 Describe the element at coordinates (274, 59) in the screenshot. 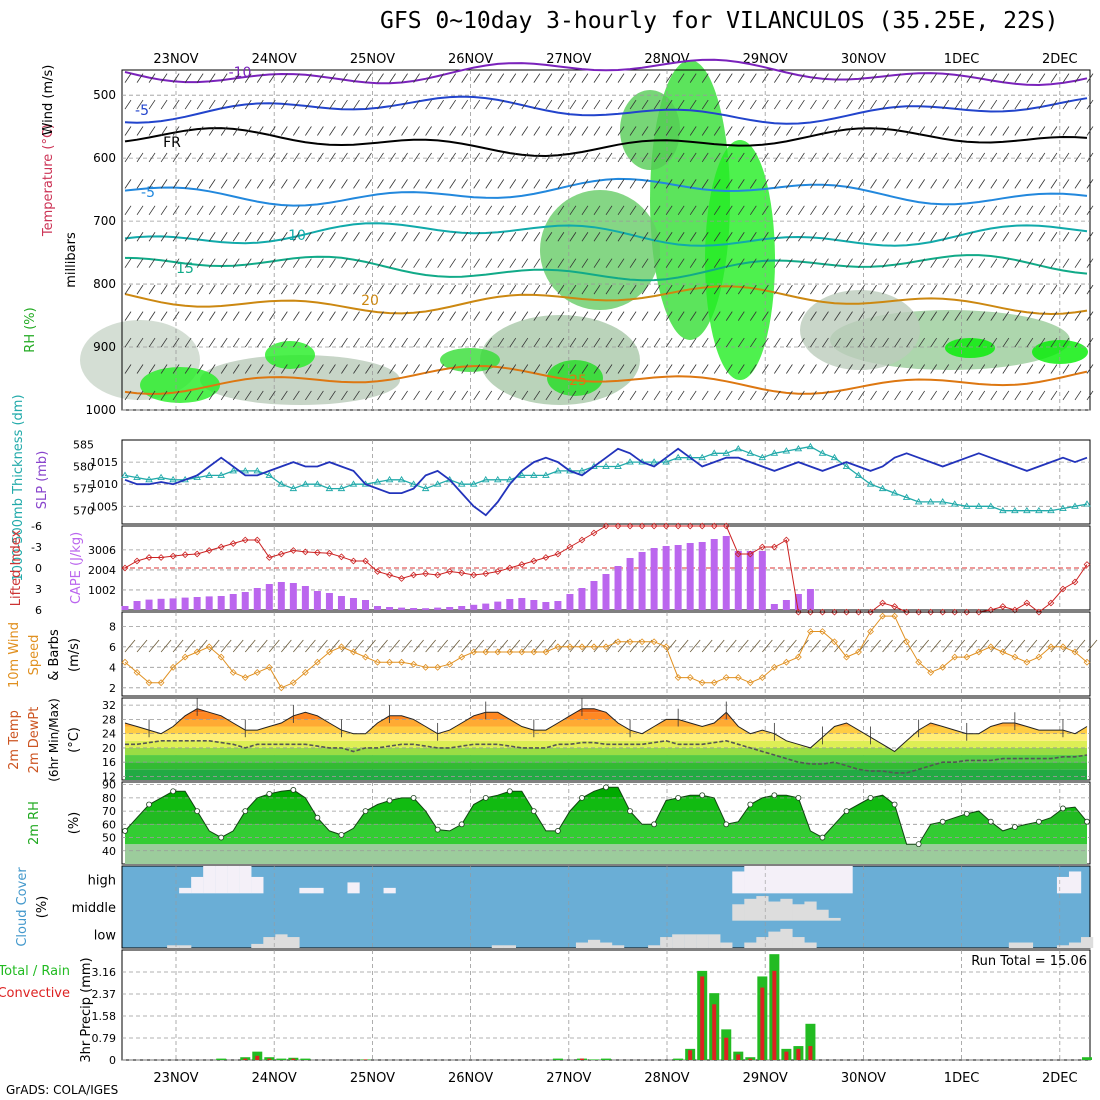

I see `date-label-top: 24NOV` at that location.